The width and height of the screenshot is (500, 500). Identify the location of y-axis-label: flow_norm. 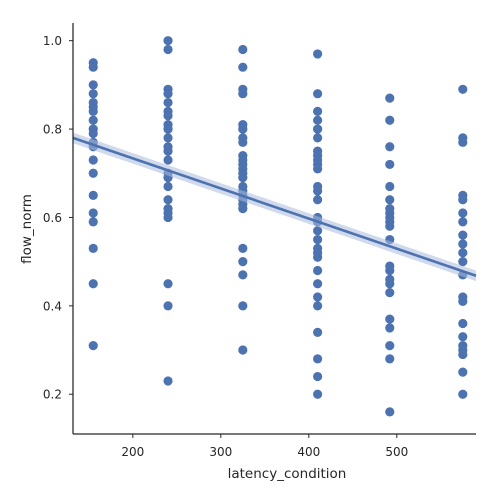
(27, 229).